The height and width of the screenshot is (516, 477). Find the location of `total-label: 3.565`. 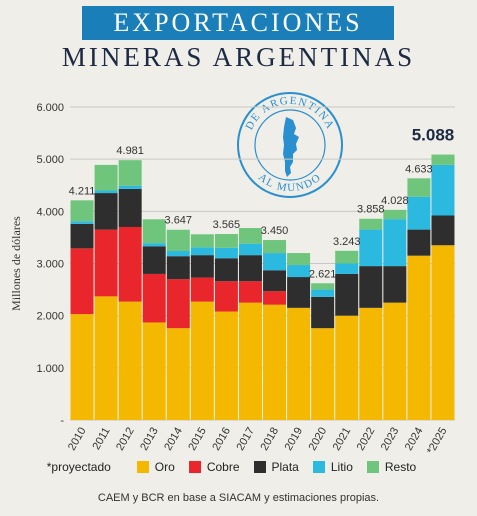

total-label: 3.565 is located at coordinates (227, 225).